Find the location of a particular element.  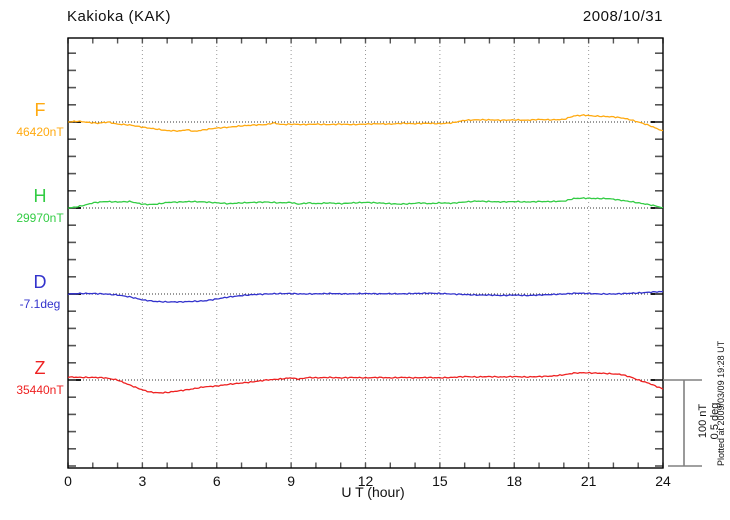

channel-h-label: H is located at coordinates (40, 196).